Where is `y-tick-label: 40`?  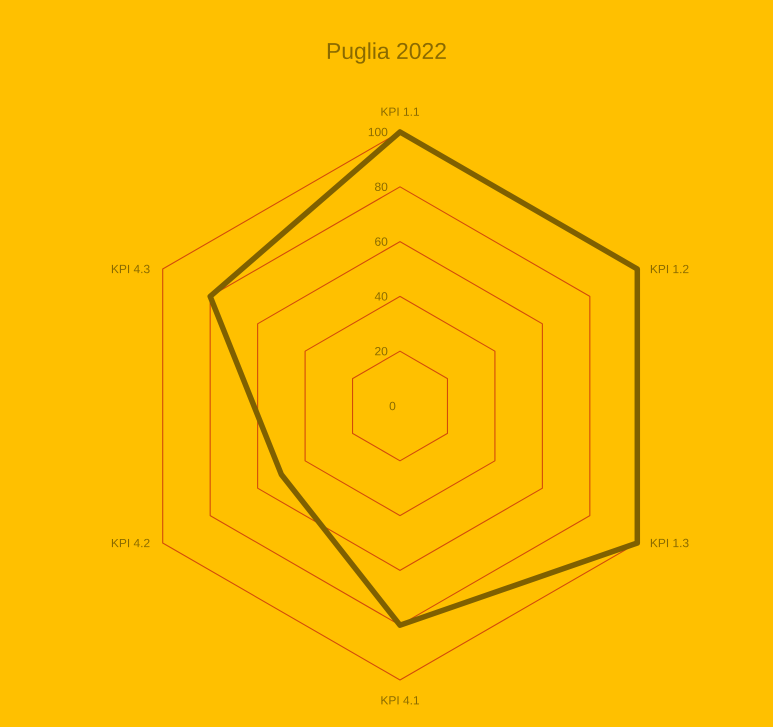 y-tick-label: 40 is located at coordinates (381, 296).